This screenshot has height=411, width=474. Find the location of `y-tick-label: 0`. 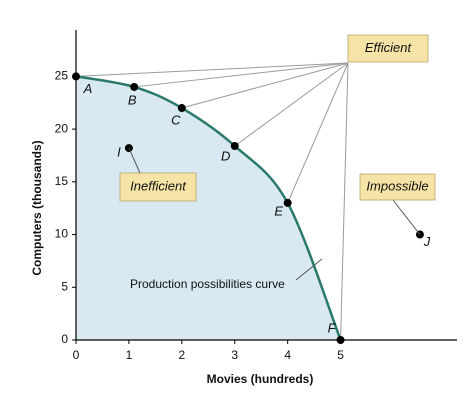

y-tick-label: 0 is located at coordinates (64, 339).